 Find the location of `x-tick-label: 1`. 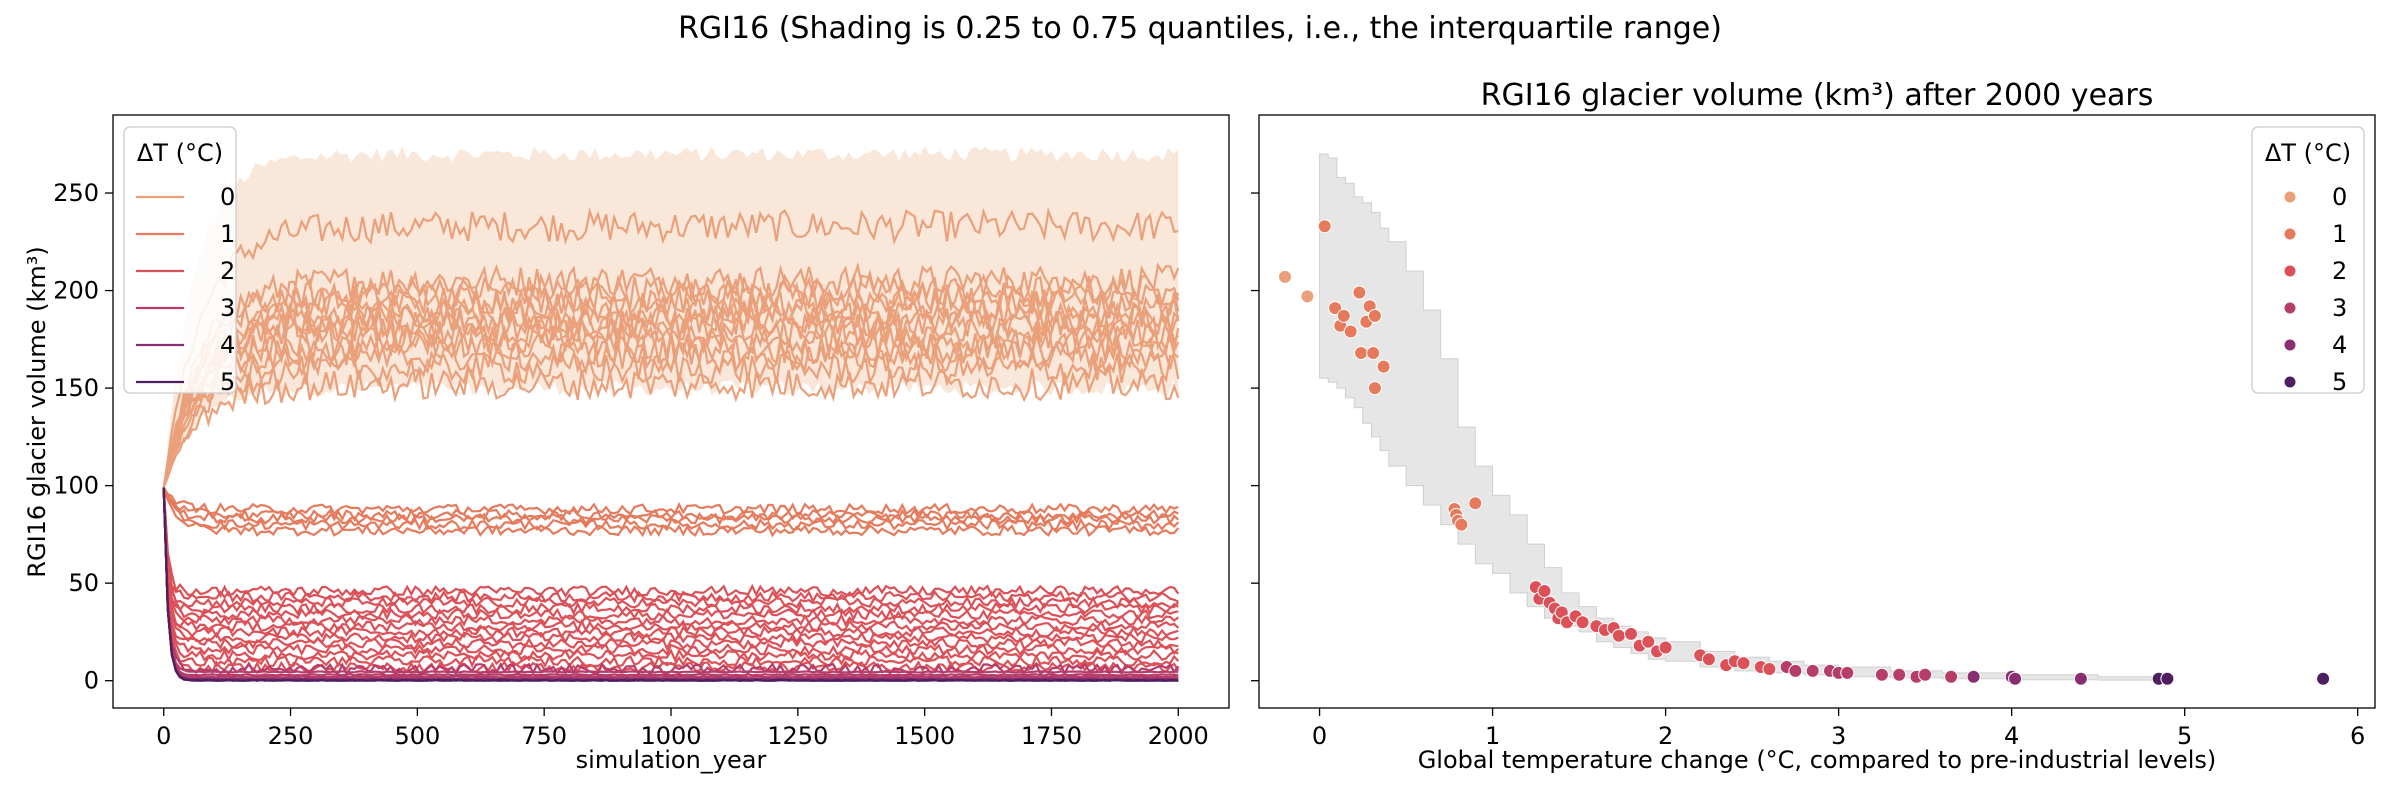

x-tick-label: 1 is located at coordinates (1492, 736).